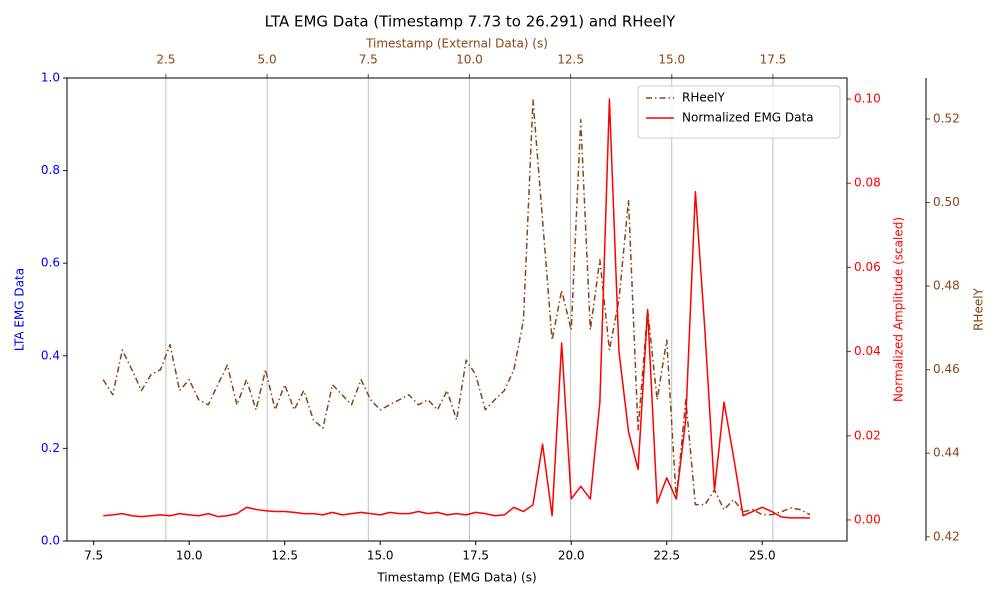 The image size is (1000, 600). Describe the element at coordinates (284, 556) in the screenshot. I see `x-tick-label: 12.5` at that location.